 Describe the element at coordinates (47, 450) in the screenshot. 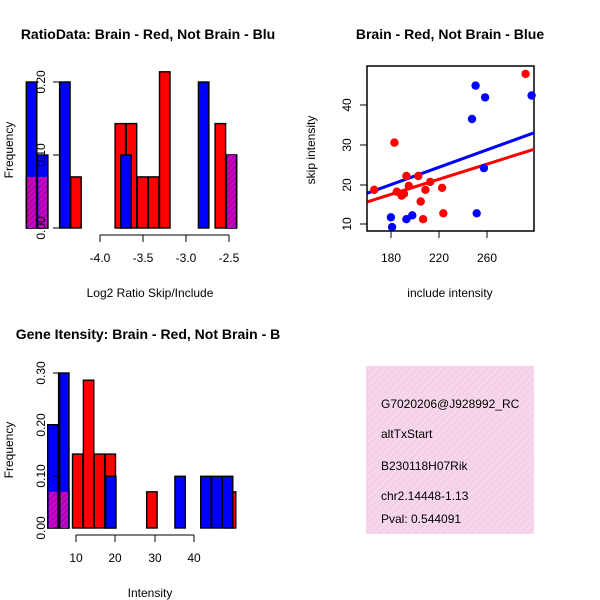

I see `intensity-histogram-y-axis: 0.00 0.10 0.20 0.30` at that location.